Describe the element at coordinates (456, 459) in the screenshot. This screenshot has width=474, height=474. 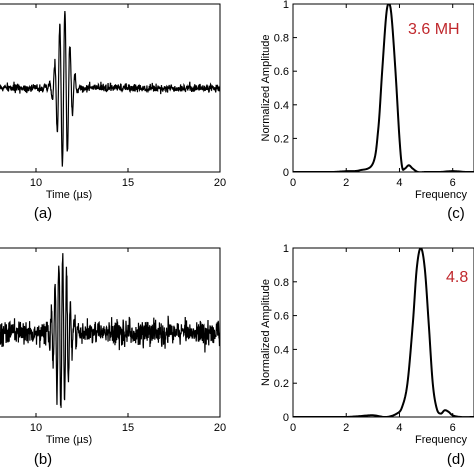
I see `panel-label: (d)` at that location.